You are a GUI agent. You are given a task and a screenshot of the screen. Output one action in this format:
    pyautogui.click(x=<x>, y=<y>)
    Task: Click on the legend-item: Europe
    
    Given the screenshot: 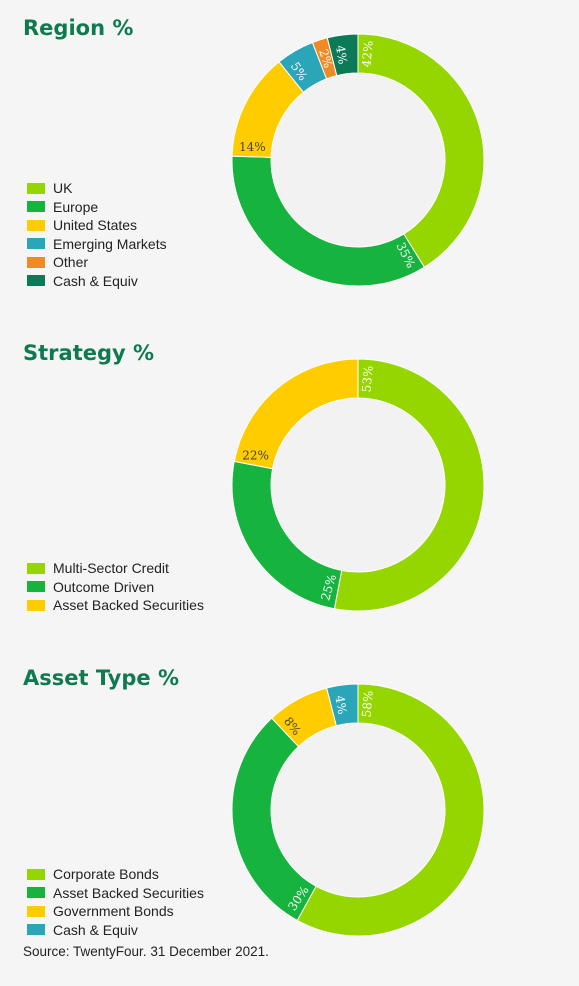 What is the action you would take?
    pyautogui.click(x=97, y=207)
    